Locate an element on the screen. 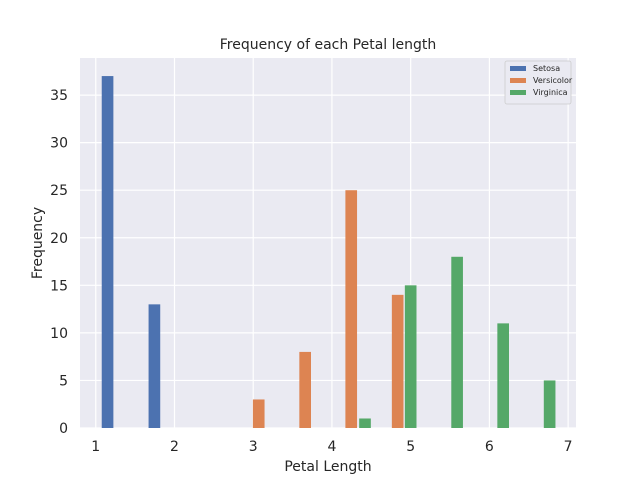 The width and height of the screenshot is (640, 480). legend-swatch-versicolor is located at coordinates (518, 80).